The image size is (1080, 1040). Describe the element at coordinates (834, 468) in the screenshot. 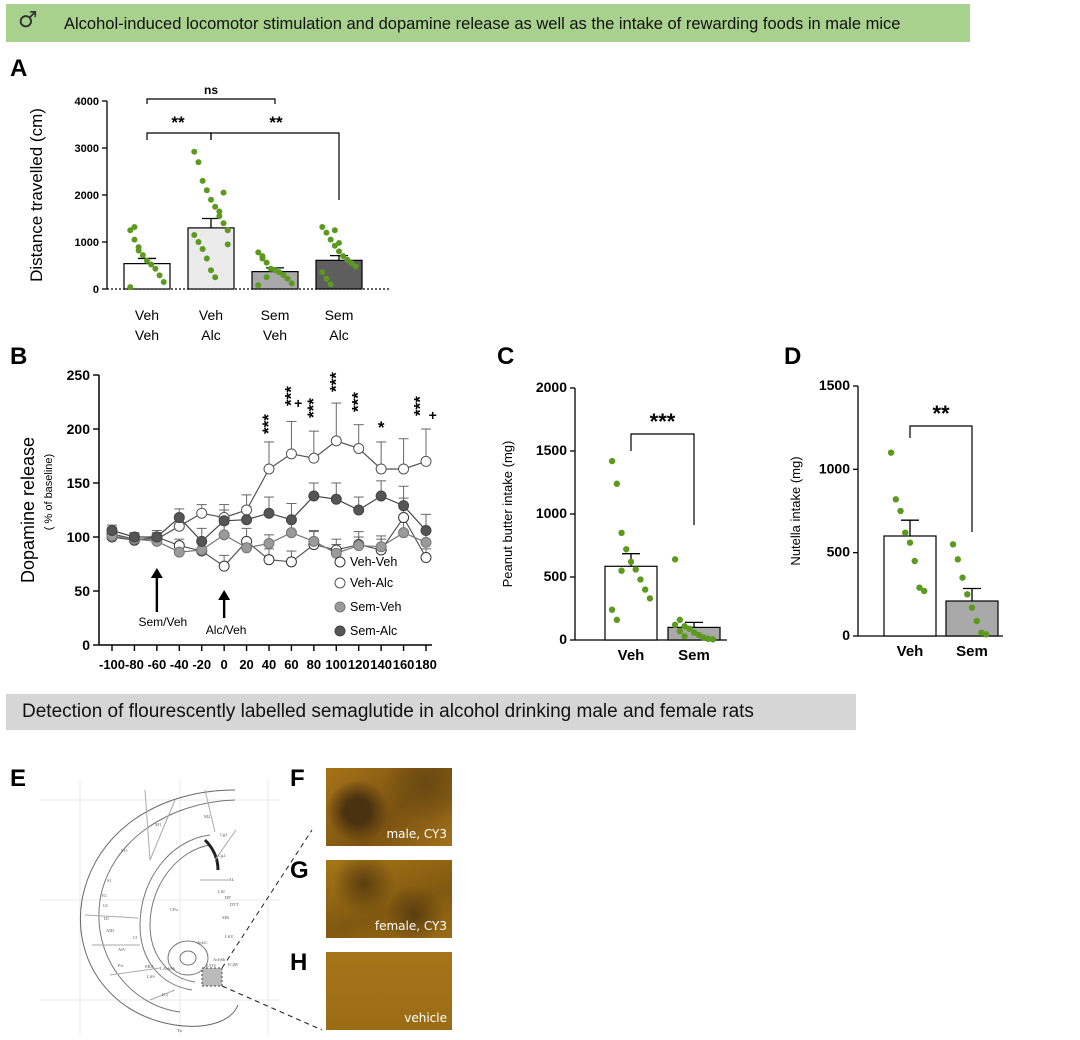

I see `y-tick-label: 1000` at that location.